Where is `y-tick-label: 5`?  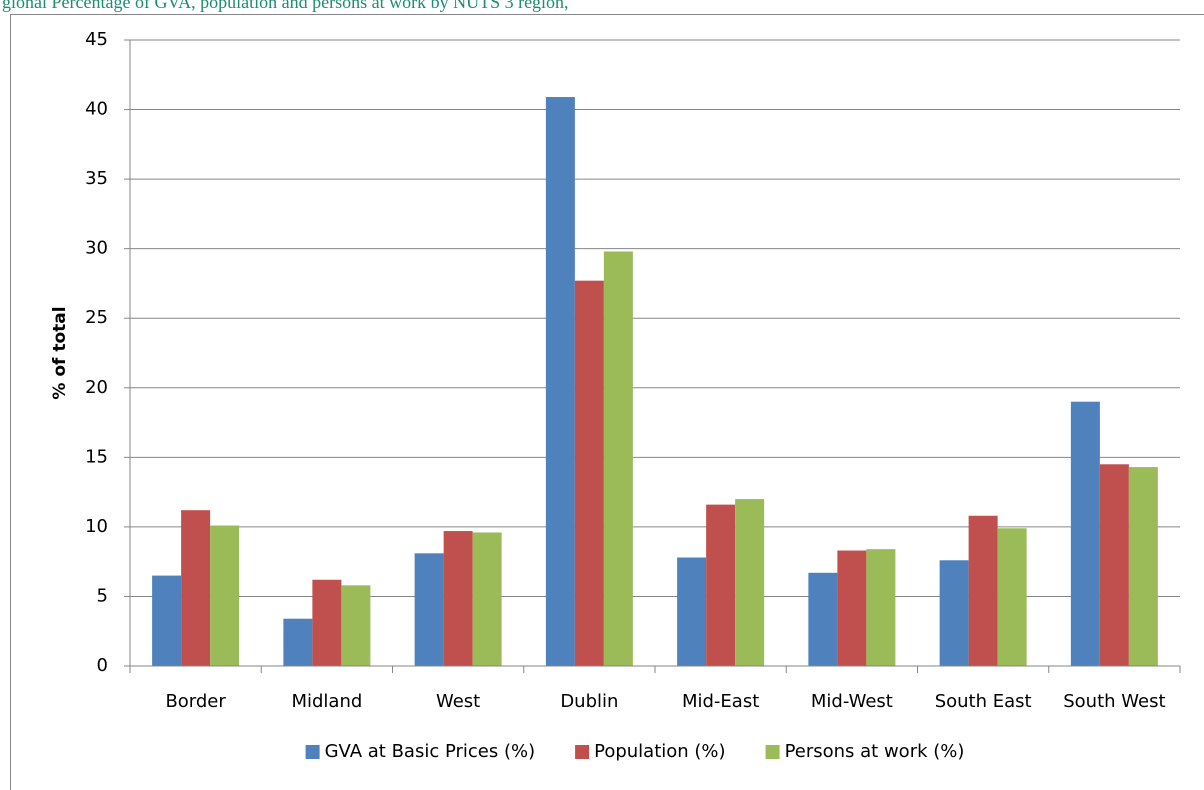
y-tick-label: 5 is located at coordinates (102, 595).